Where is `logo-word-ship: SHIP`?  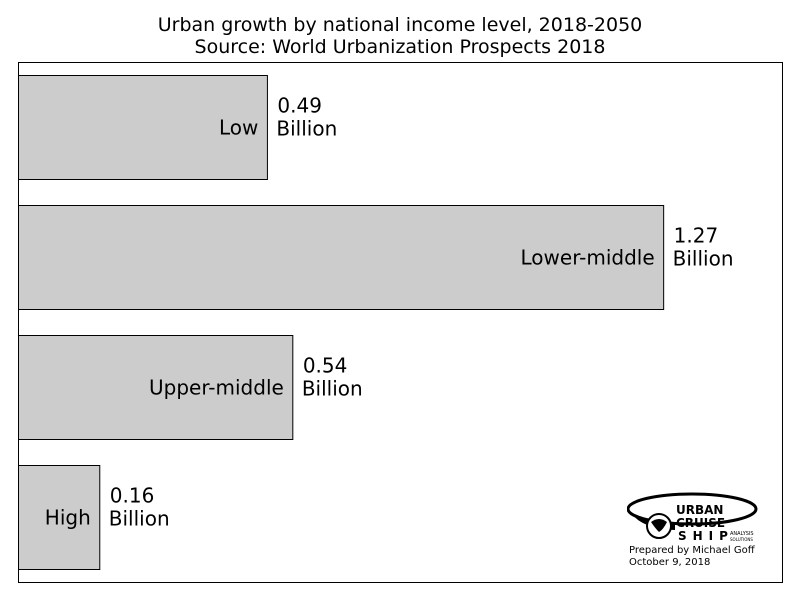 logo-word-ship: SHIP is located at coordinates (706, 536).